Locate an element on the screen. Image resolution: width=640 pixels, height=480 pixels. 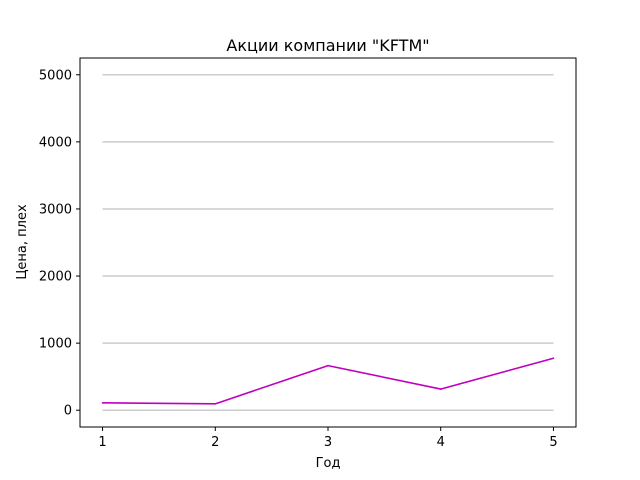
x-tick-label: 5 is located at coordinates (553, 442).